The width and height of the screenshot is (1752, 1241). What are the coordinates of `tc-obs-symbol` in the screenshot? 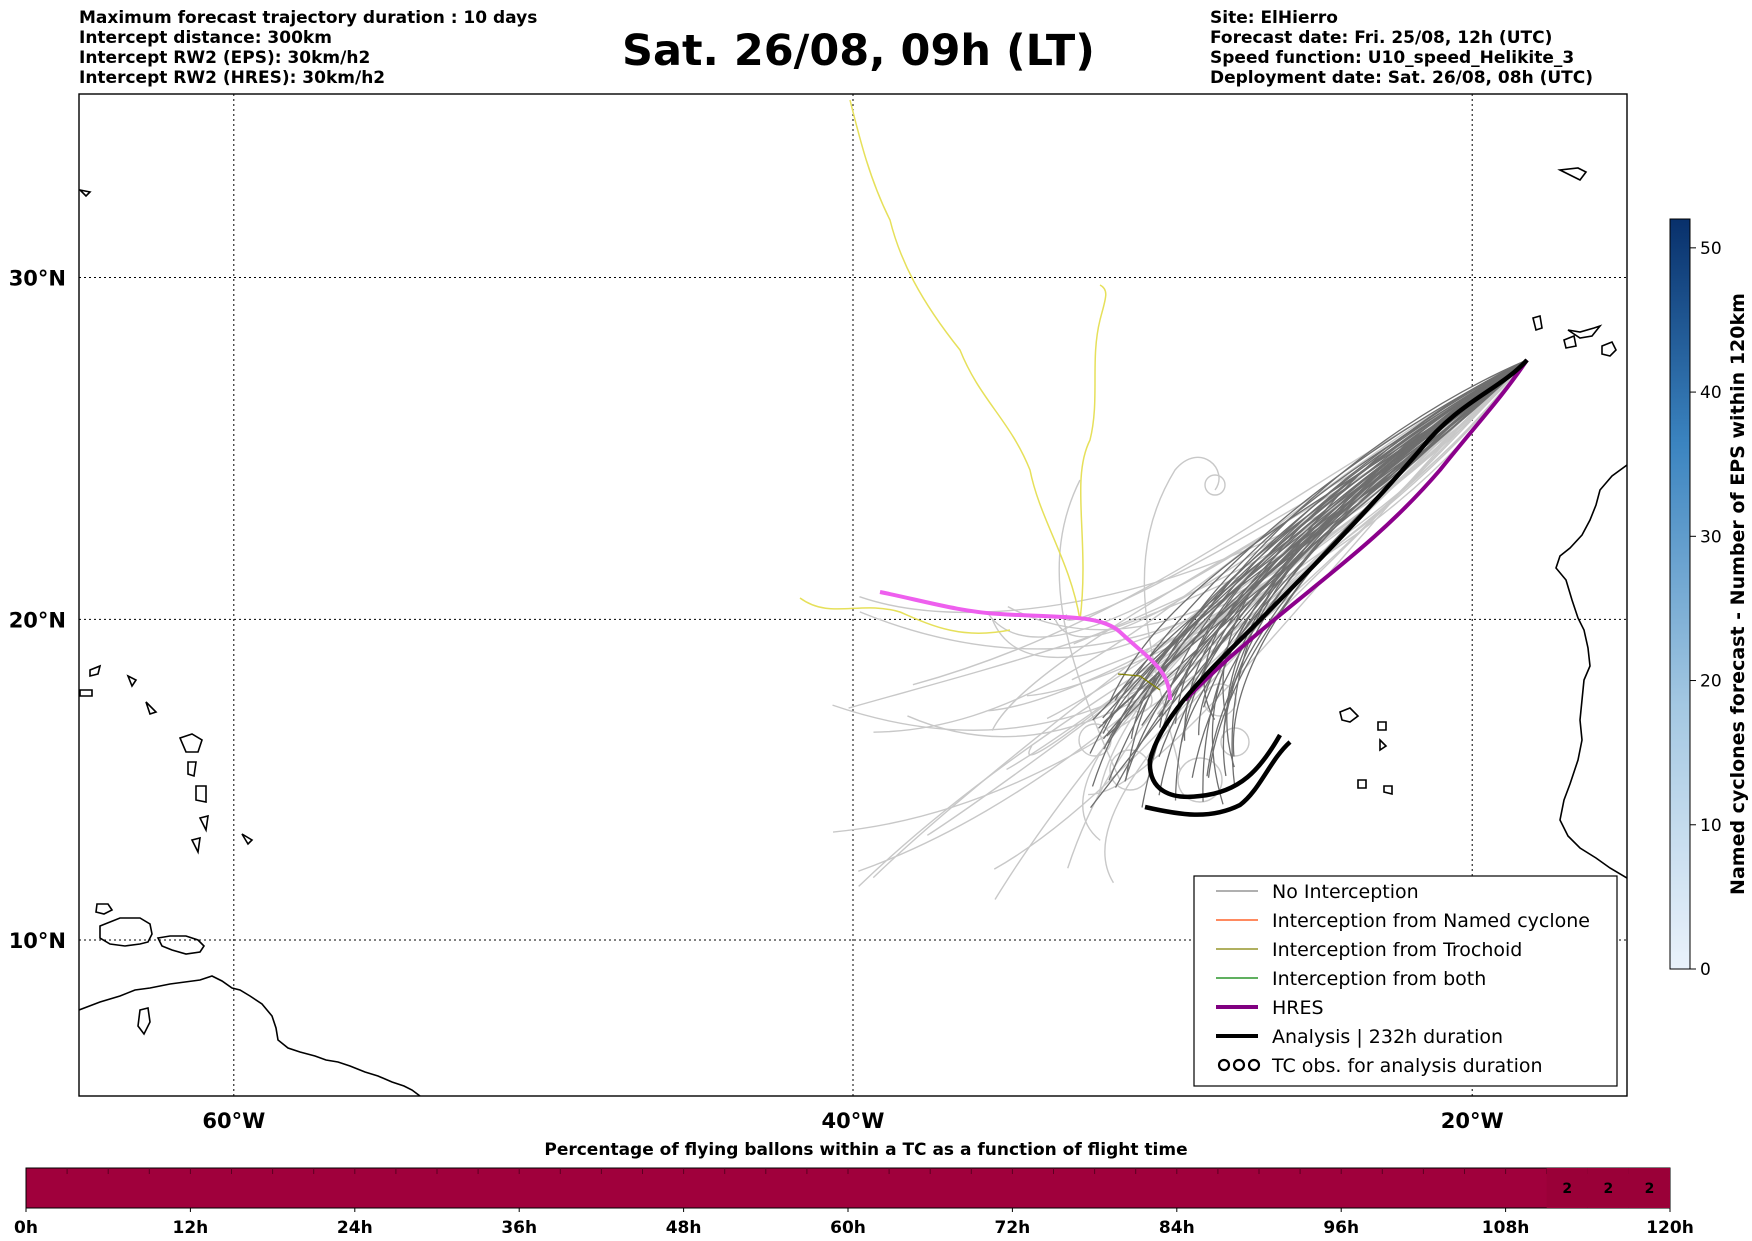 It's located at (1239, 1065).